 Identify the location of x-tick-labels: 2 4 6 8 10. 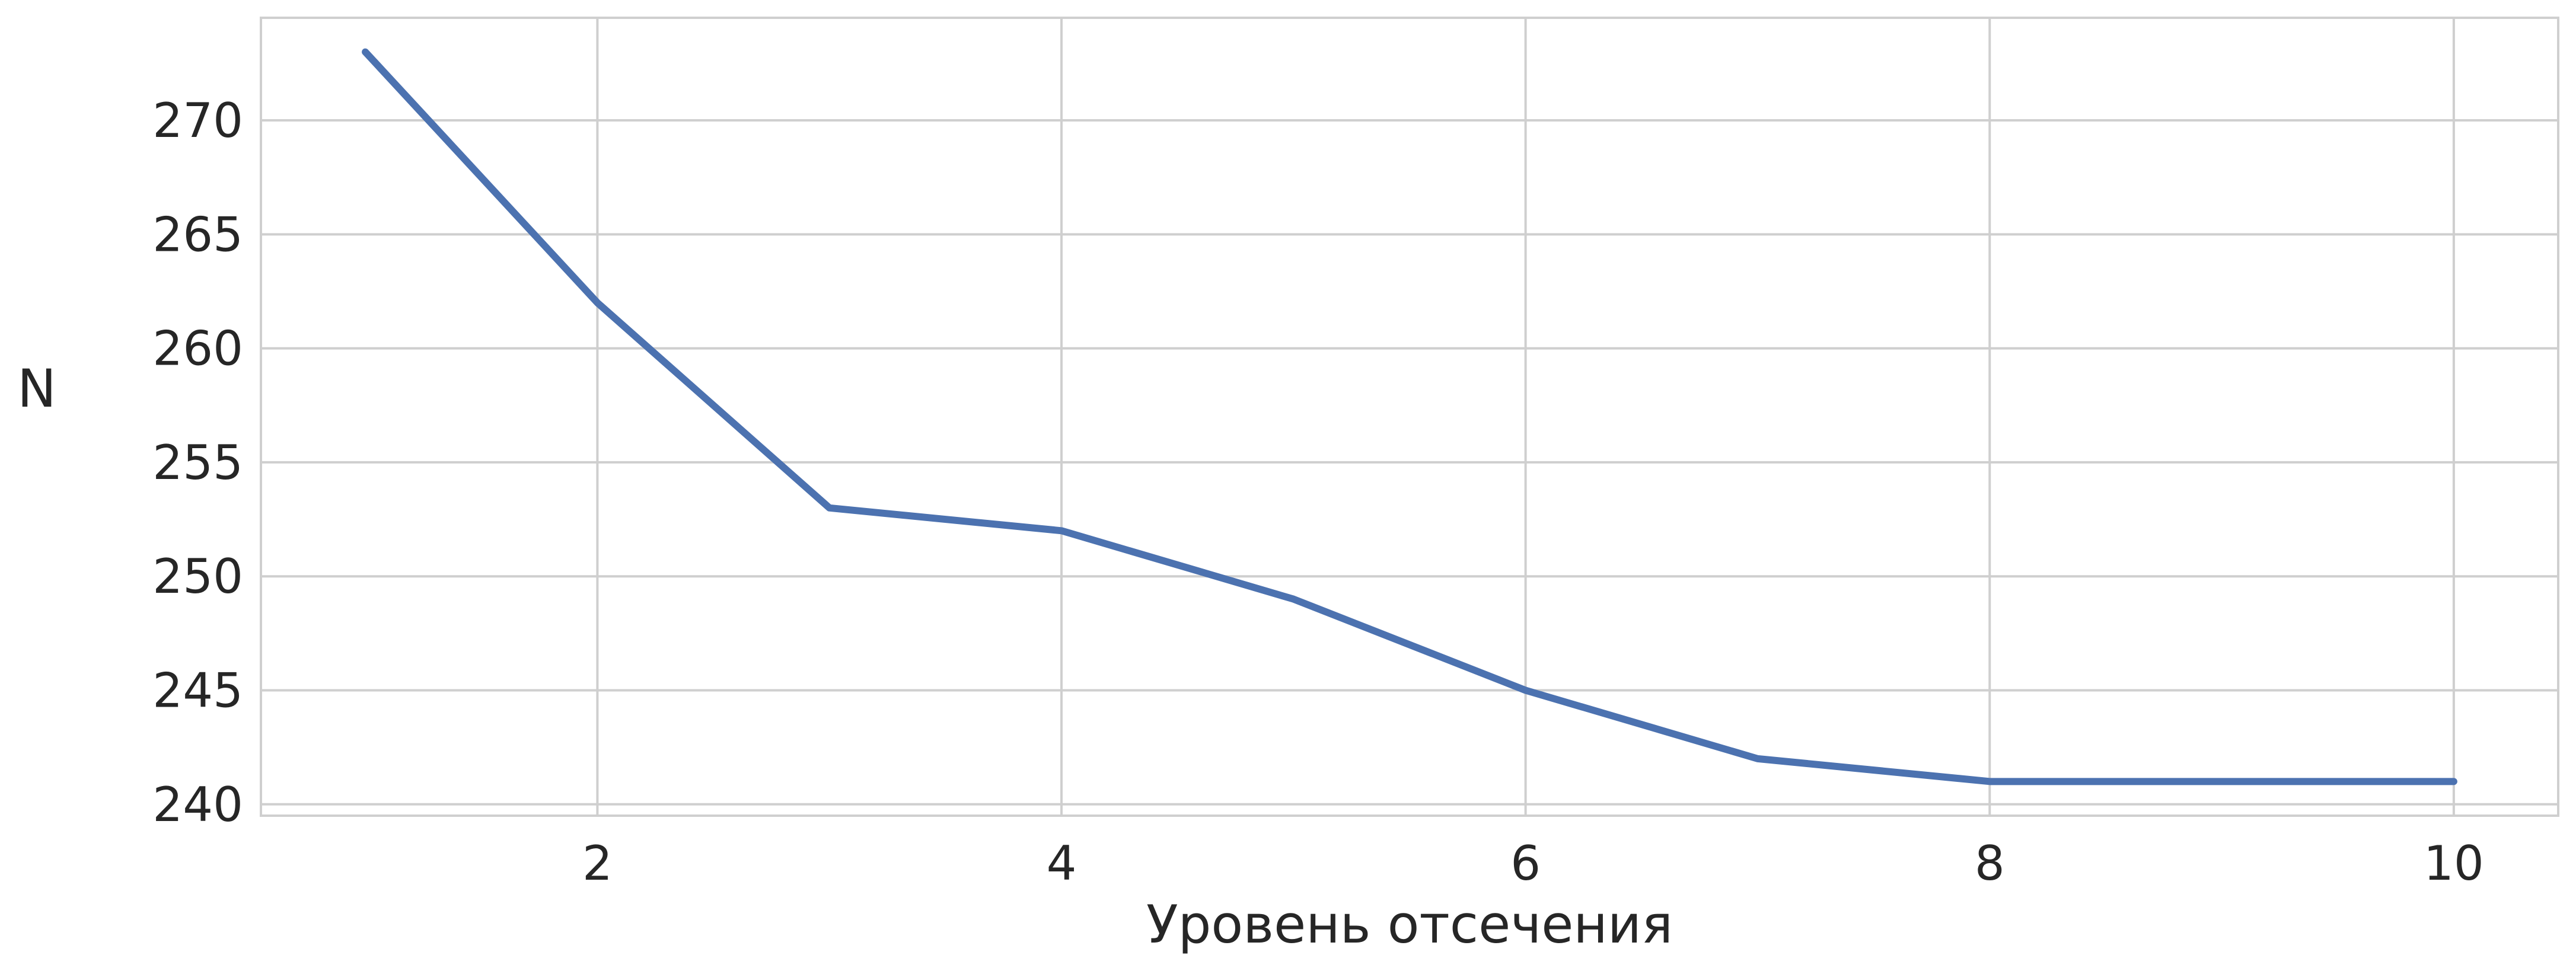
(1533, 864).